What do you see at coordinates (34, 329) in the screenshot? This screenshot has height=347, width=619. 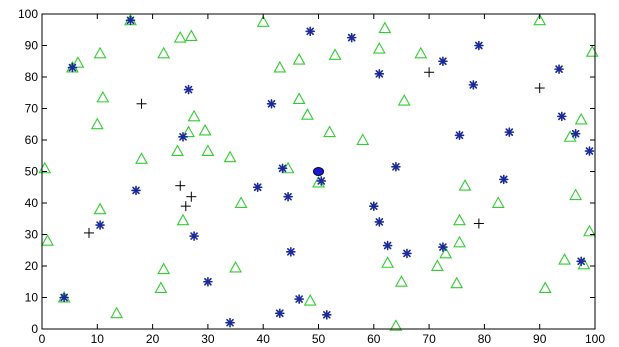 I see `y-tick-label: 0` at bounding box center [34, 329].